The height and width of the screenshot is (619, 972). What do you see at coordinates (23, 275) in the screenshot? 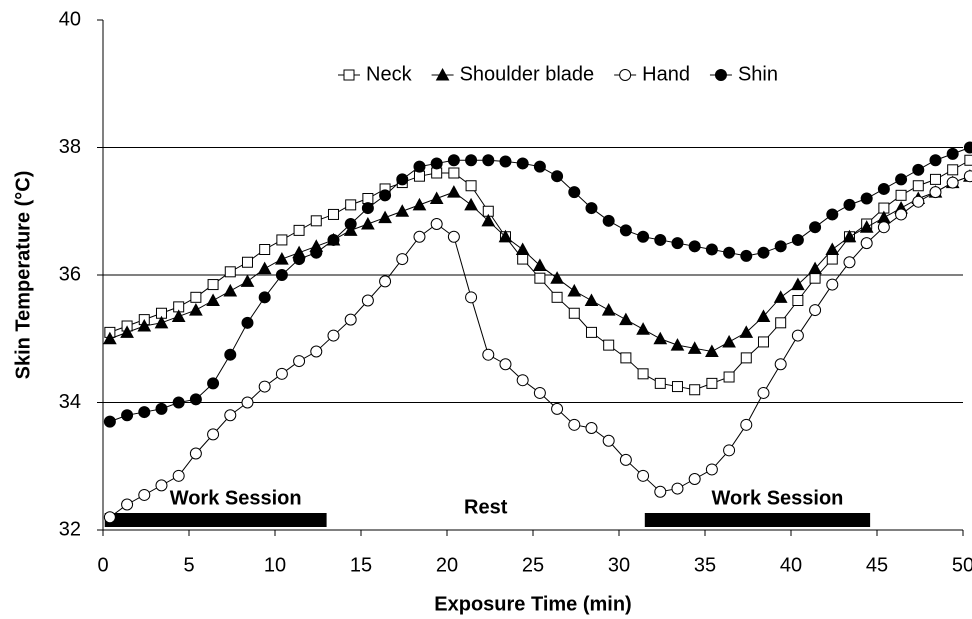
I see `y-axis-label: Skin Temperature (°C)` at bounding box center [23, 275].